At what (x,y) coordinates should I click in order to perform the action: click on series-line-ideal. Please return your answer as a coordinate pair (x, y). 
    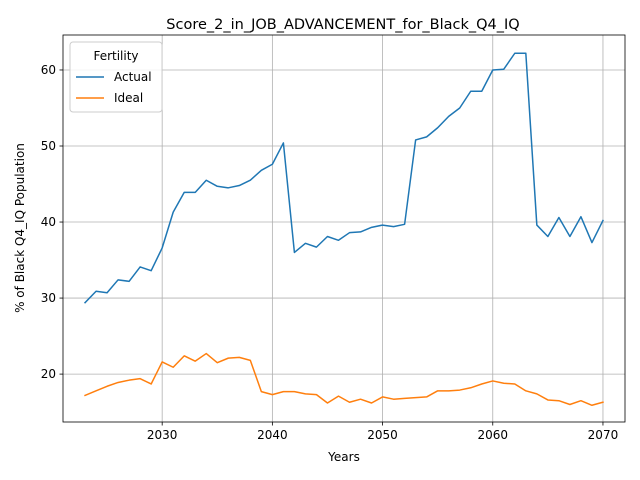
    Looking at the image, I should click on (344, 379).